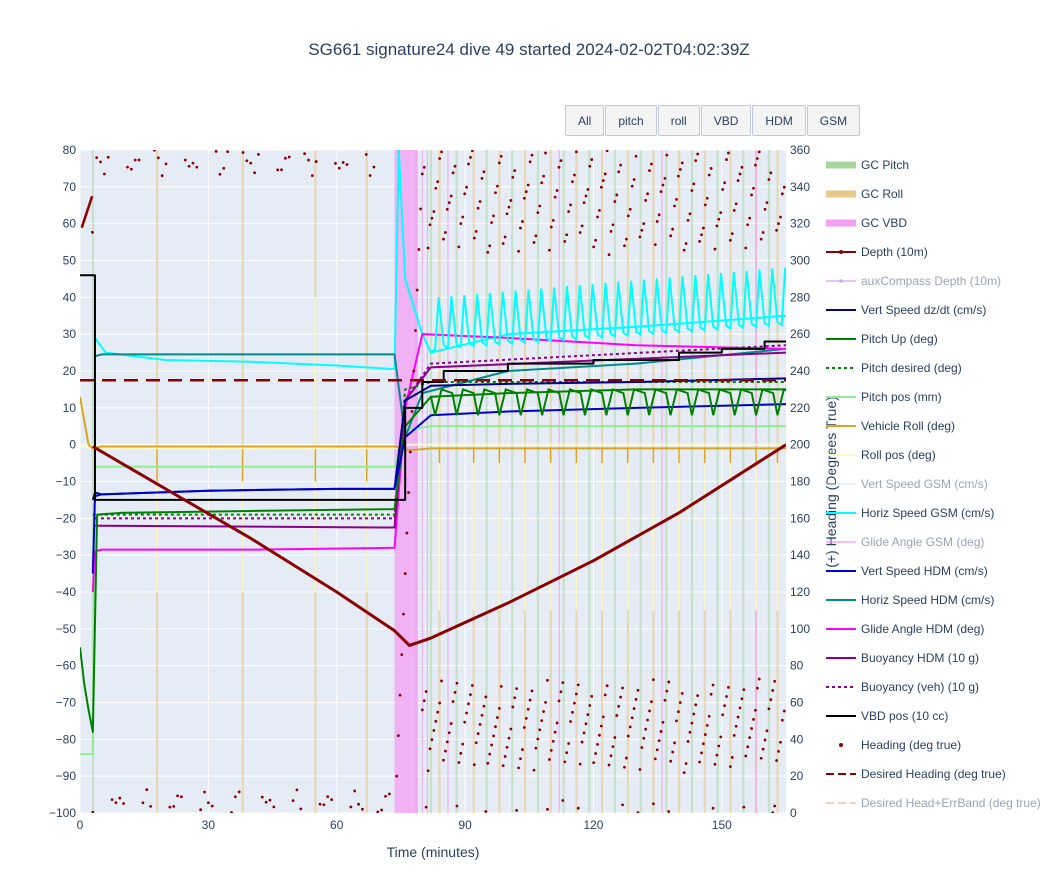  I want to click on legend-item: GC Roll, so click(864, 194).